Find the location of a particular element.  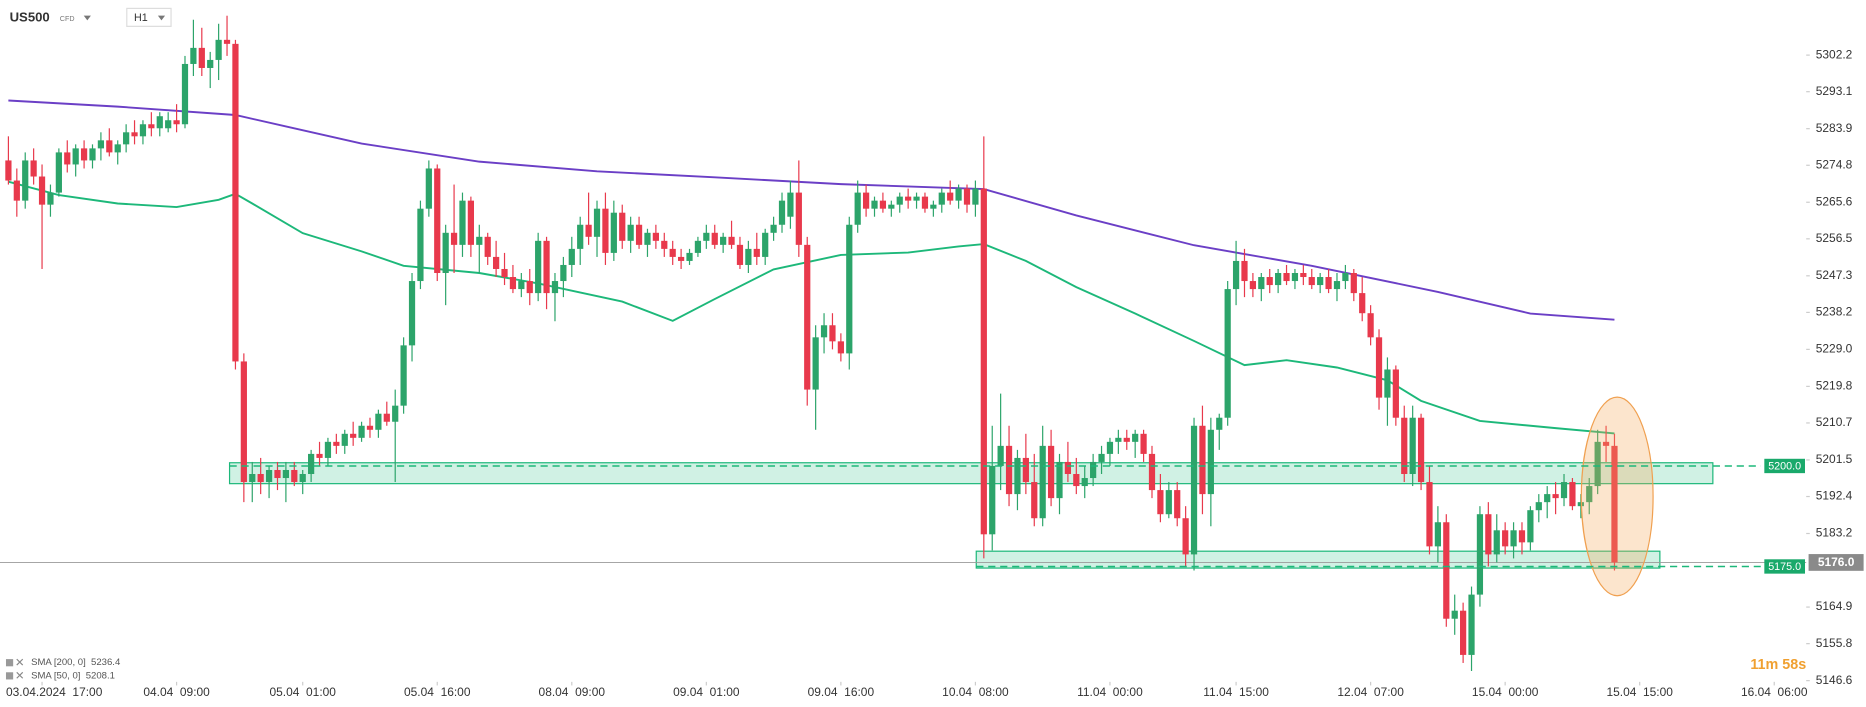

y-tick-label: 5201.5 is located at coordinates (1834, 459).